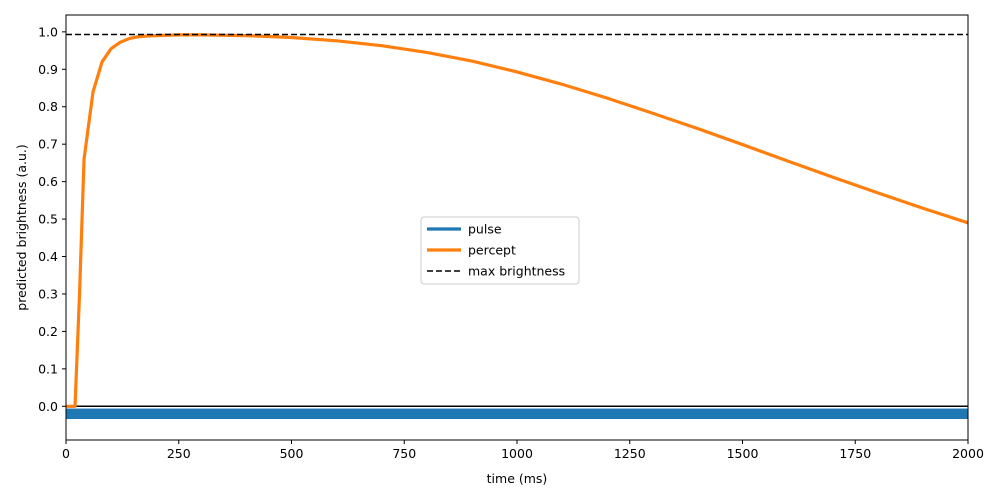 This screenshot has height=500, width=1000. Describe the element at coordinates (48, 31) in the screenshot. I see `y-tick-label: 1.0` at that location.